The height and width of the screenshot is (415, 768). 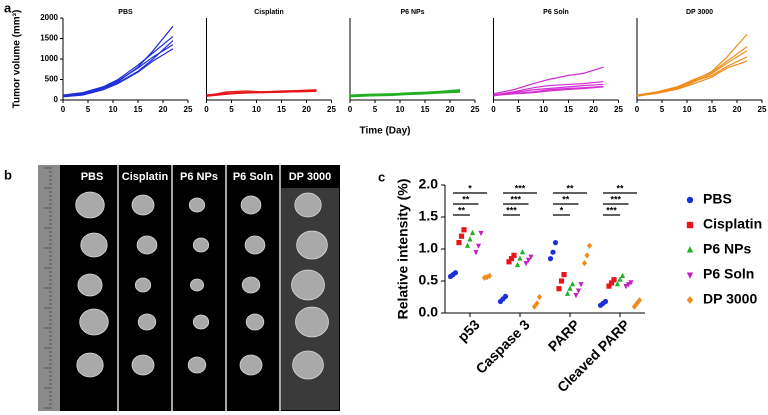 What do you see at coordinates (199, 177) in the screenshot?
I see `column-label: P6 NPs` at bounding box center [199, 177].